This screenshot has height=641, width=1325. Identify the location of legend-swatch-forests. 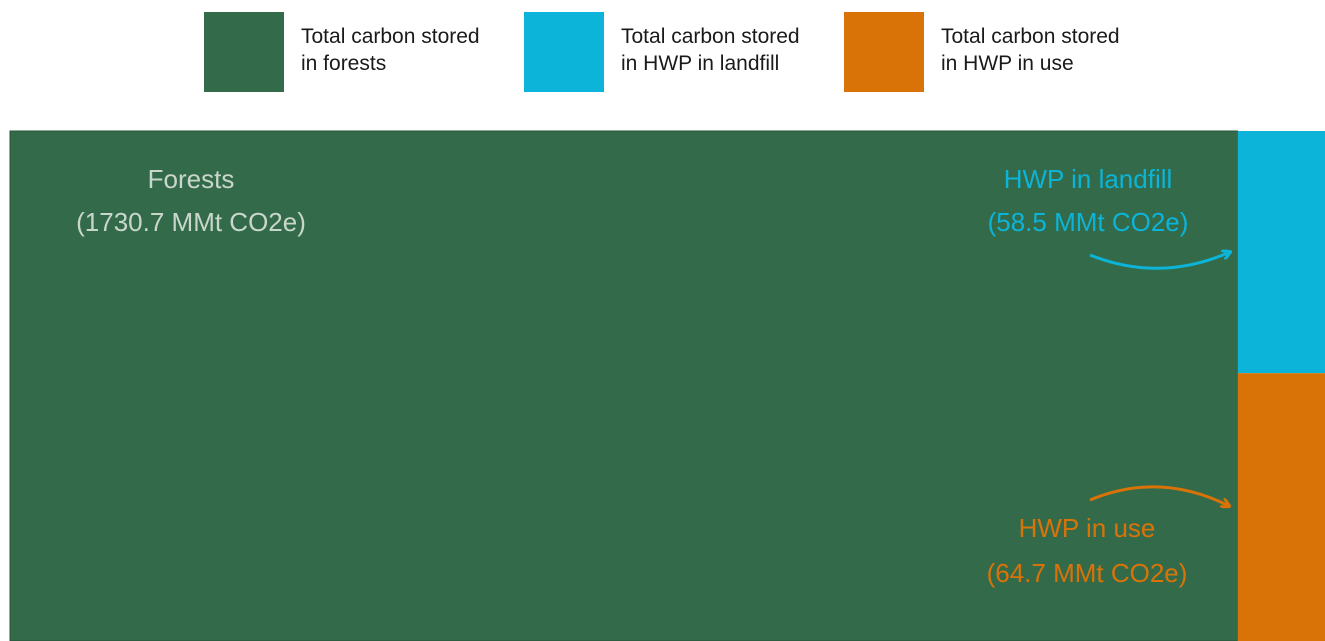
(244, 52).